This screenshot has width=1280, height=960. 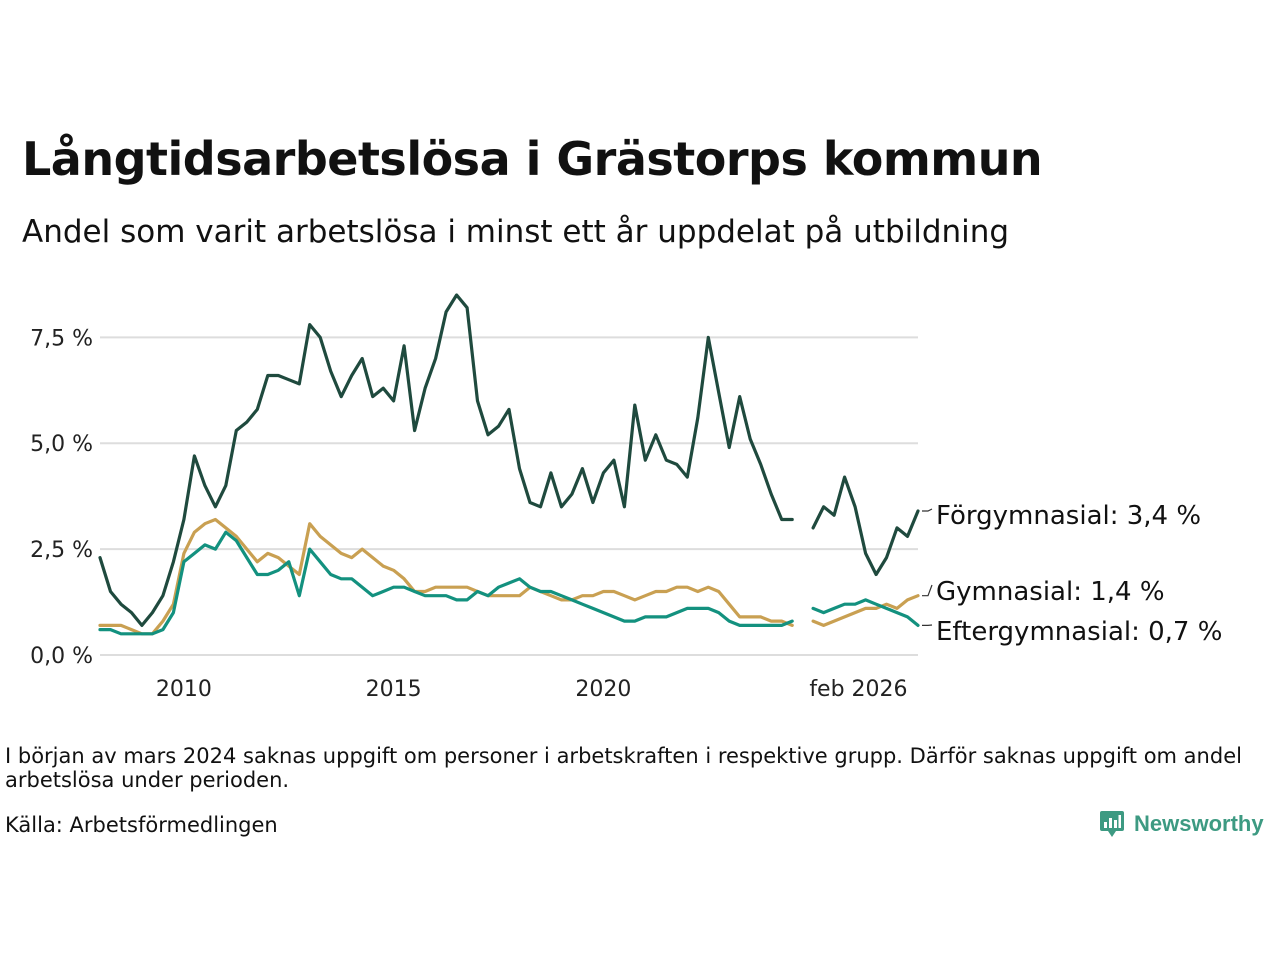 I want to click on series-end-label-eftergymnasial: Eftergymnasial: 0,7 %, so click(x=1079, y=632).